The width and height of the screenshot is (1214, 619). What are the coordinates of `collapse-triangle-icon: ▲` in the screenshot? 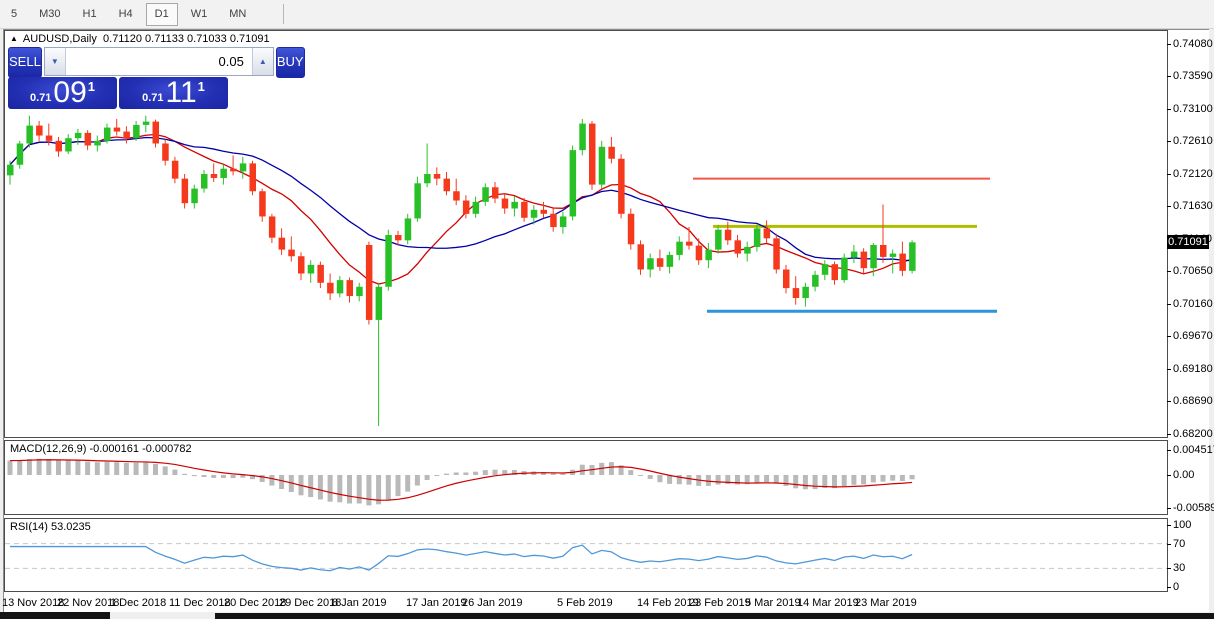 It's located at (14, 38).